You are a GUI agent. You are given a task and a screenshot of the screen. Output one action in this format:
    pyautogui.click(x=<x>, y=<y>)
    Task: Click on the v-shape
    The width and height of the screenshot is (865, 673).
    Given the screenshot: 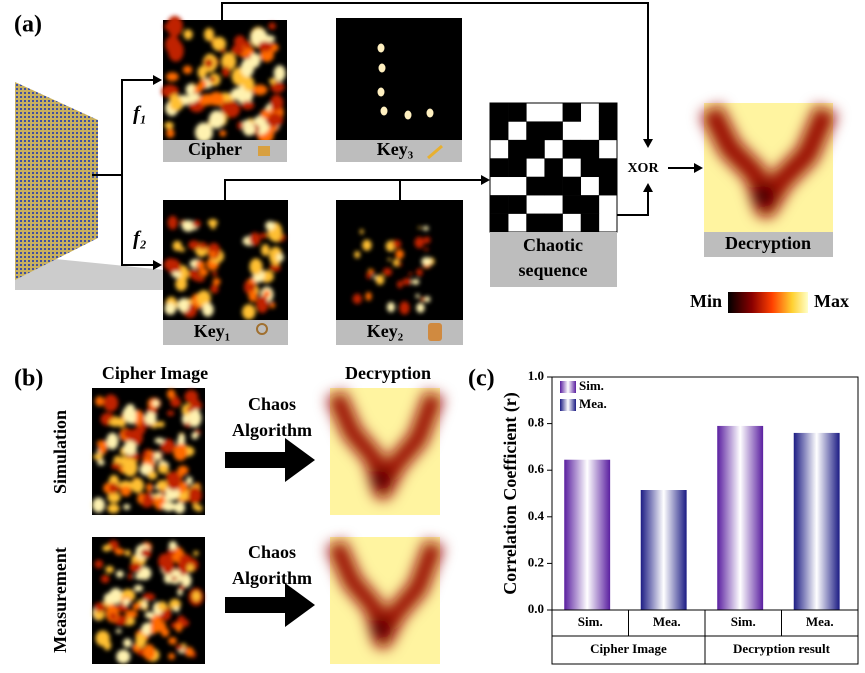 What is the action you would take?
    pyautogui.click(x=385, y=594)
    